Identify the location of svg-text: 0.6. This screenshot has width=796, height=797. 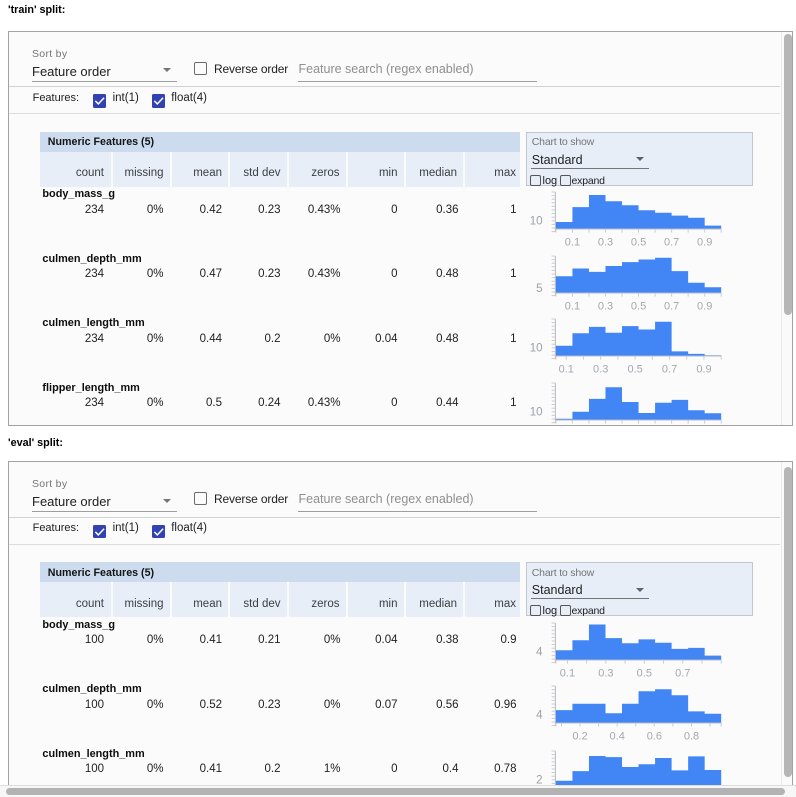
(654, 737).